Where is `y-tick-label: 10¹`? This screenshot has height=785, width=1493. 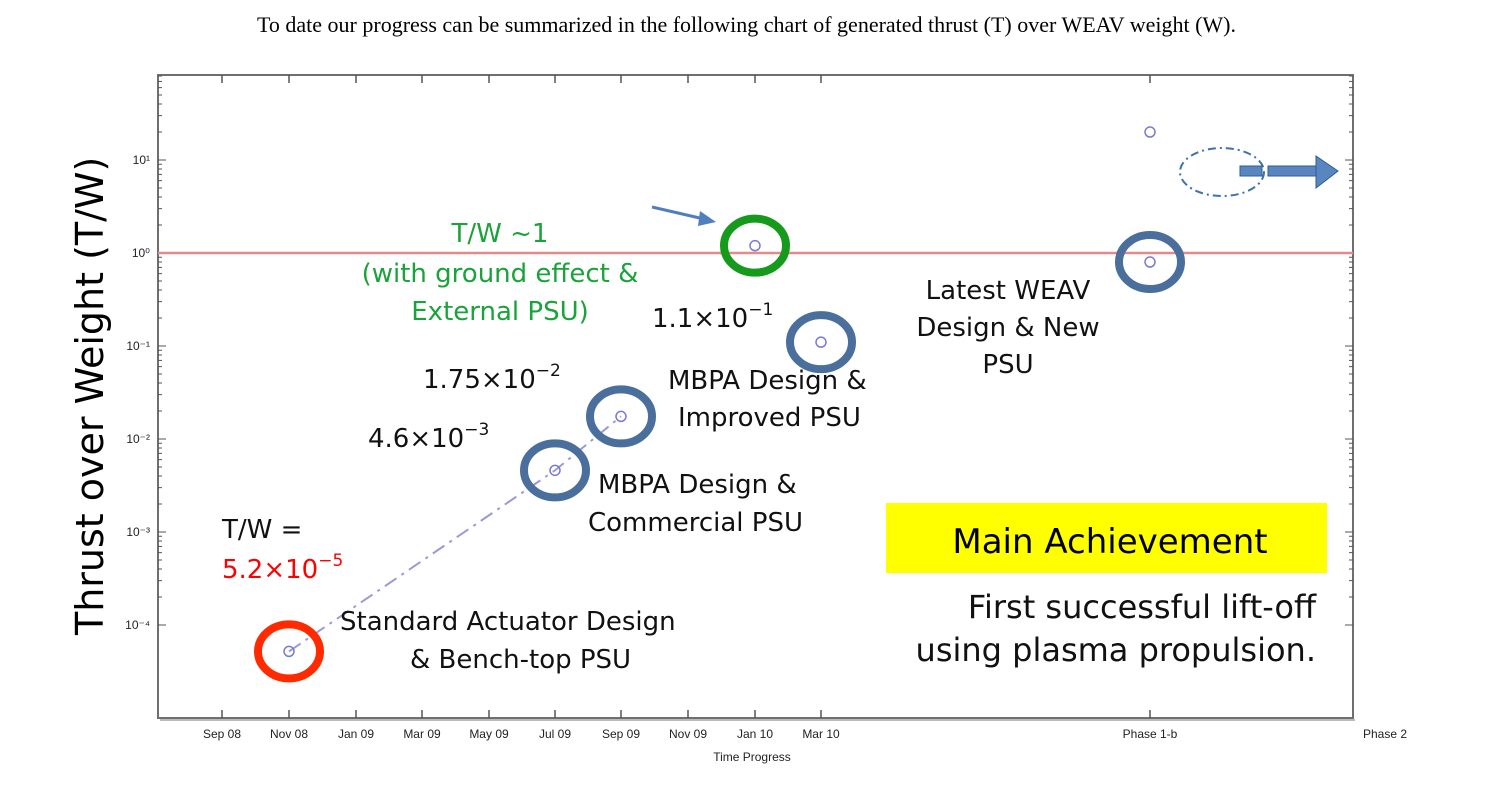
y-tick-label: 10¹ is located at coordinates (141, 160).